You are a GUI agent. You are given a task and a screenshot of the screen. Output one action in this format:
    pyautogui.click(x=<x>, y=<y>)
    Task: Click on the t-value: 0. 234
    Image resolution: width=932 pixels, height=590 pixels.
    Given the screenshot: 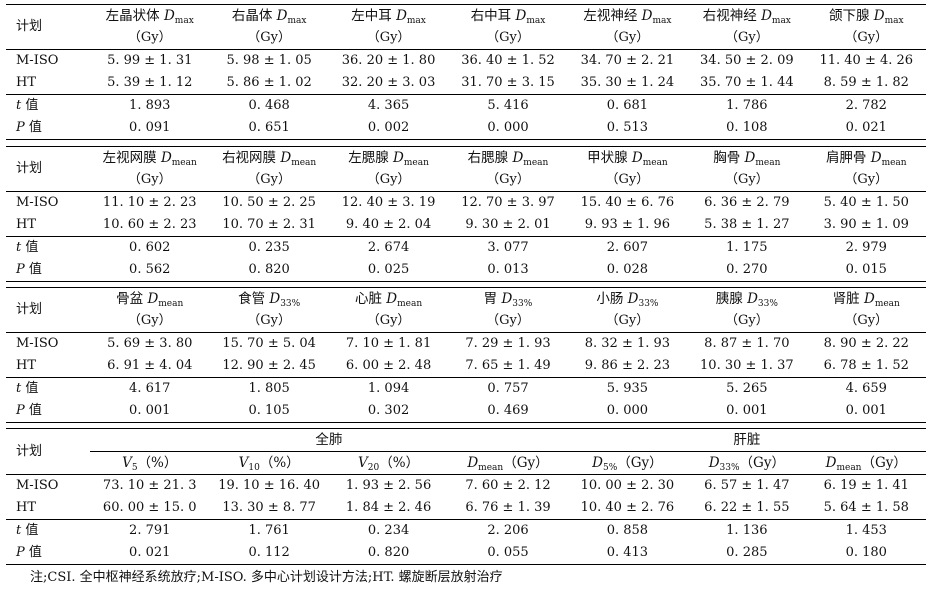 What is the action you would take?
    pyautogui.click(x=388, y=530)
    